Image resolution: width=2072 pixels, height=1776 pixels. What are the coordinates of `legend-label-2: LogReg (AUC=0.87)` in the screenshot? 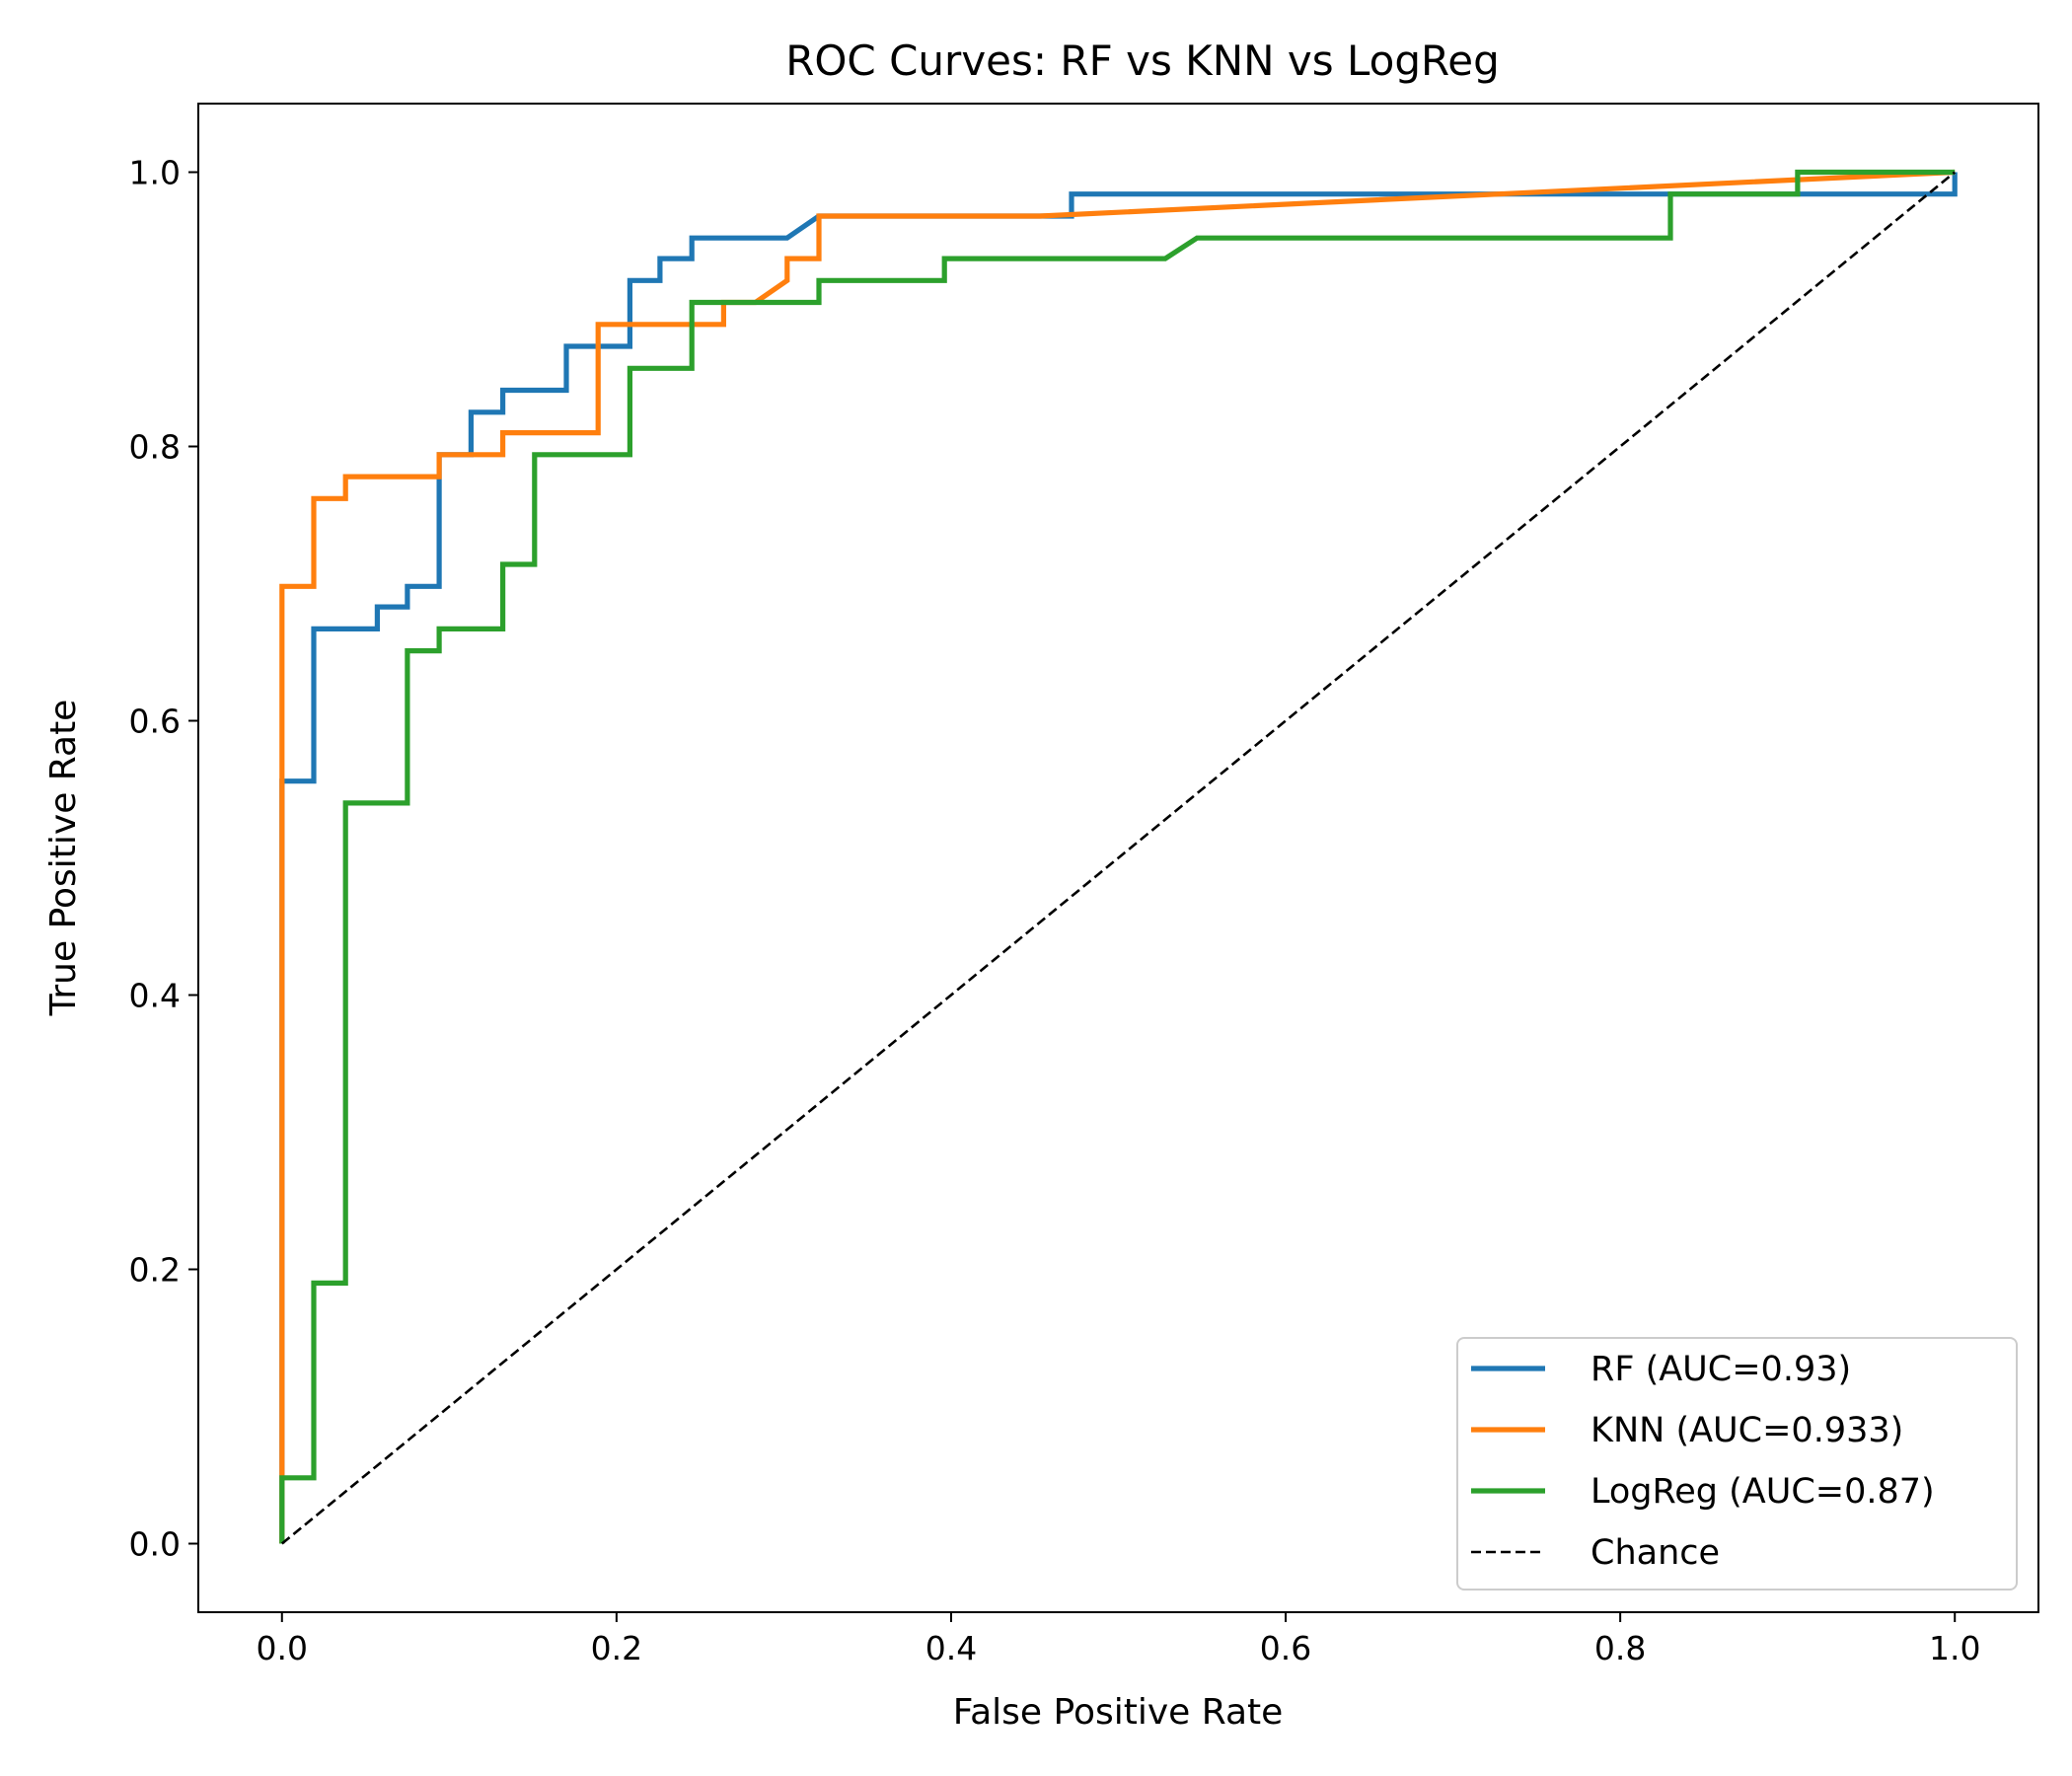 It's located at (1763, 1492).